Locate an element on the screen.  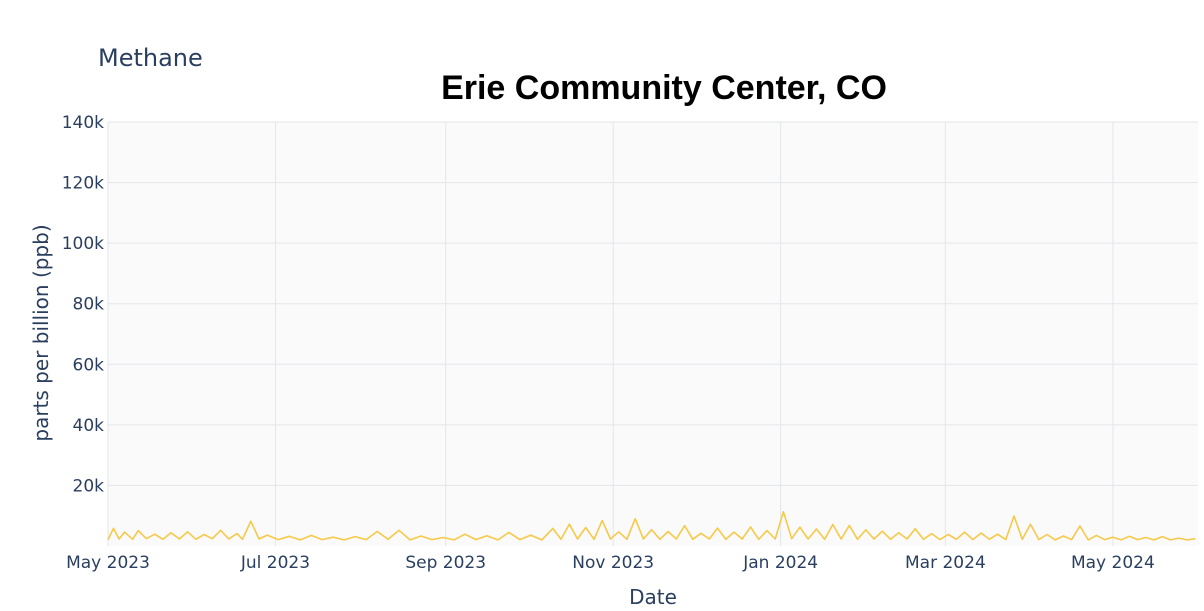
y-tick-label: 40k is located at coordinates (89, 426).